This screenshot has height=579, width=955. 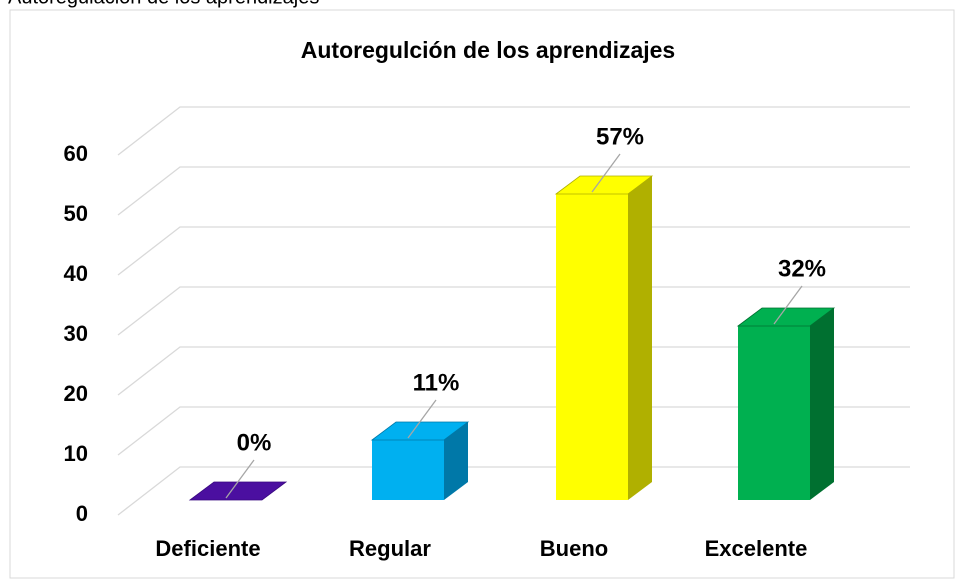 I want to click on x-tick-label: Deficiente, so click(x=207, y=548).